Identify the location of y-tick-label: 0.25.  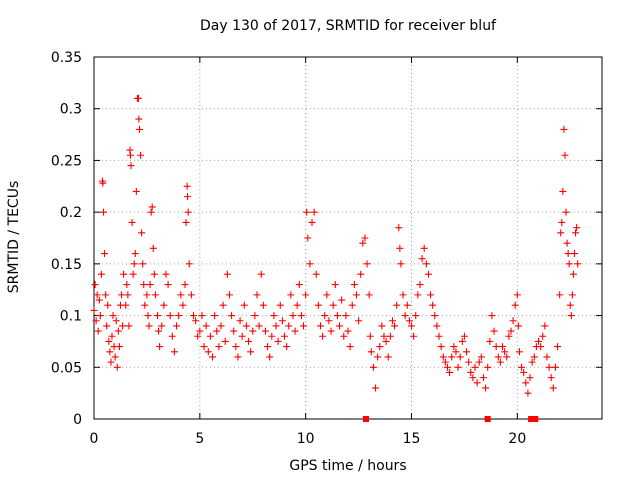
(66, 161).